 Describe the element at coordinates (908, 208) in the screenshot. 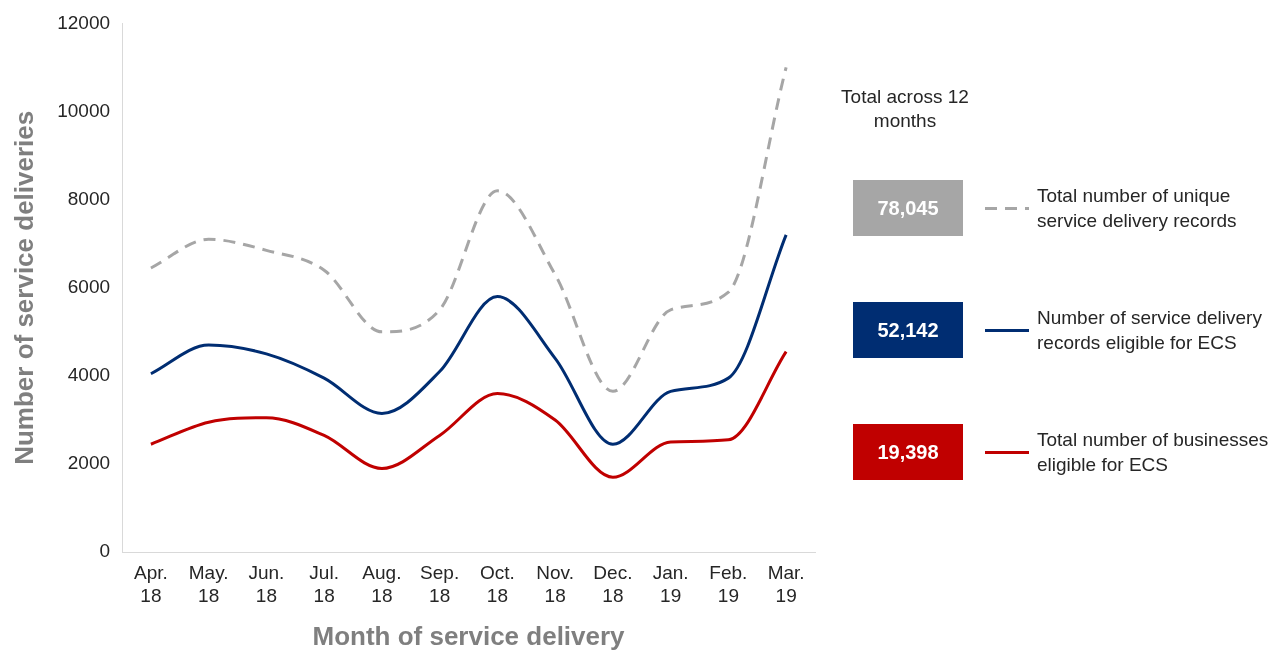

I see `text: 78,045` at that location.